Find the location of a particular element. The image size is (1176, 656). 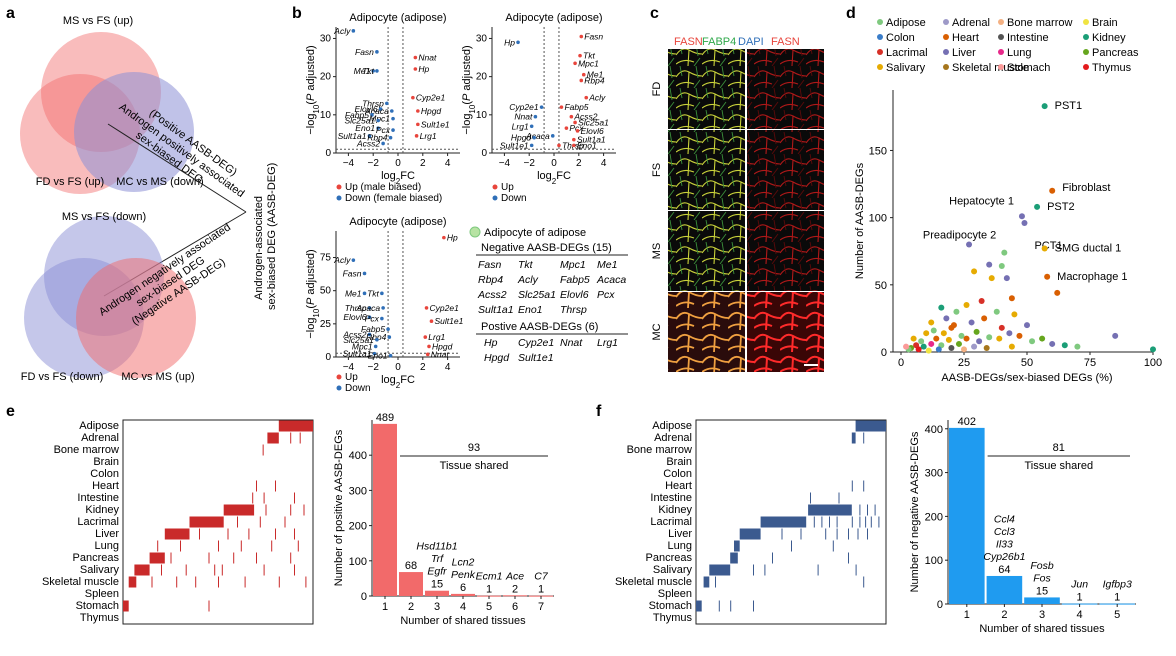

x-tick-label: 5 is located at coordinates (1117, 615).